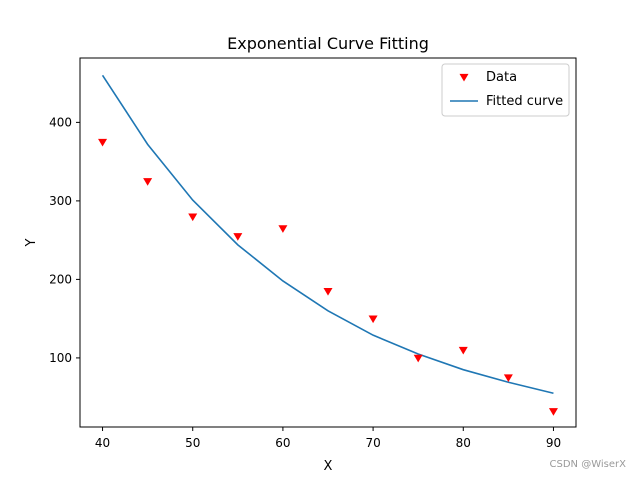 The width and height of the screenshot is (640, 480). I want to click on y-axis-label: Y, so click(31, 242).